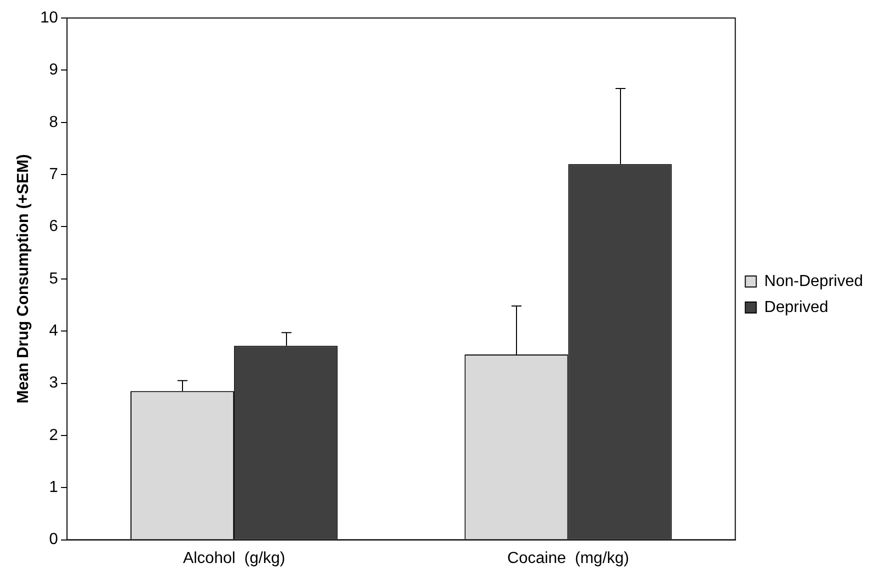 The height and width of the screenshot is (581, 883). What do you see at coordinates (53, 383) in the screenshot?
I see `y-tick-label: 3` at bounding box center [53, 383].